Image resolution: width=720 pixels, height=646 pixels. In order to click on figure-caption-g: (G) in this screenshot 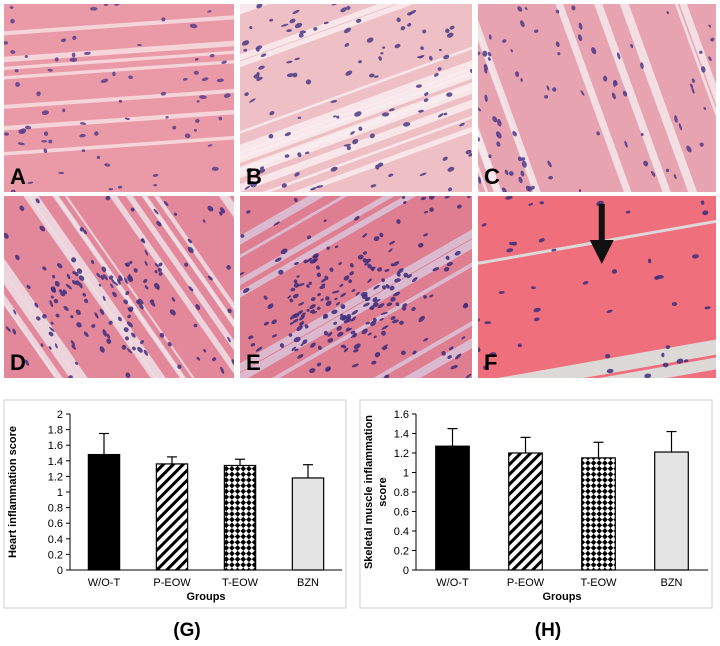, I will do `click(187, 630)`.